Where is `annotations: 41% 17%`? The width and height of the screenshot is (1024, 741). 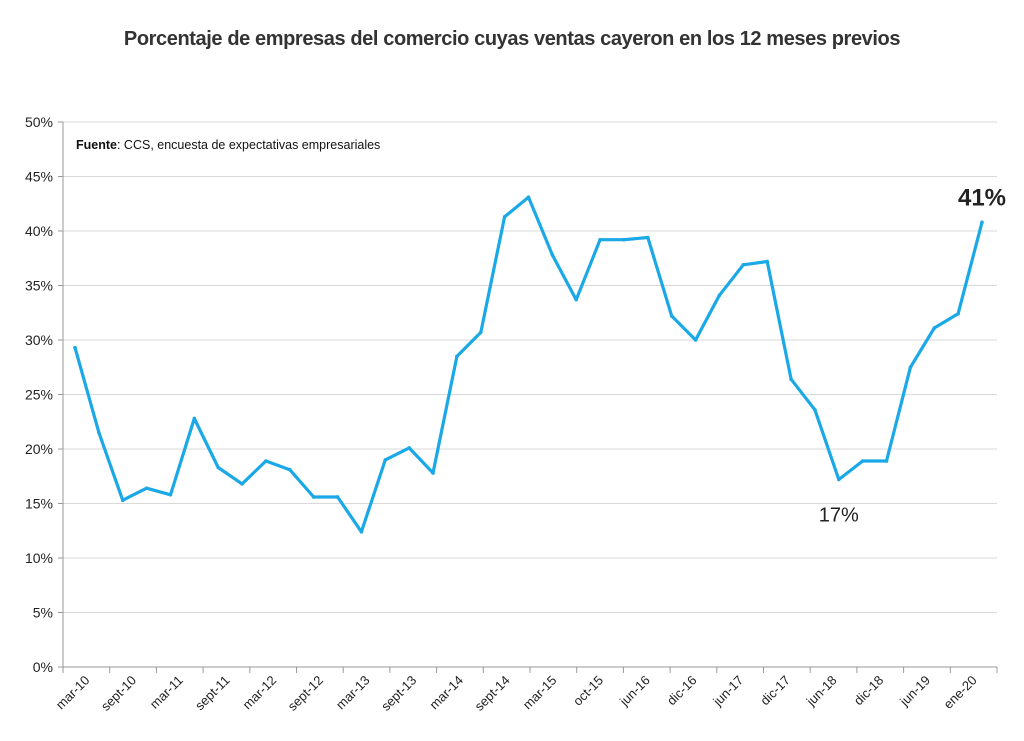 annotations: 41% 17% is located at coordinates (912, 355).